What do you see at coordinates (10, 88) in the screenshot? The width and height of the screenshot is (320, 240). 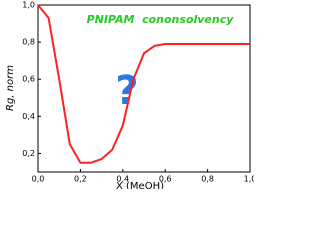 I see `y-axis-label: Rg, norm` at bounding box center [10, 88].